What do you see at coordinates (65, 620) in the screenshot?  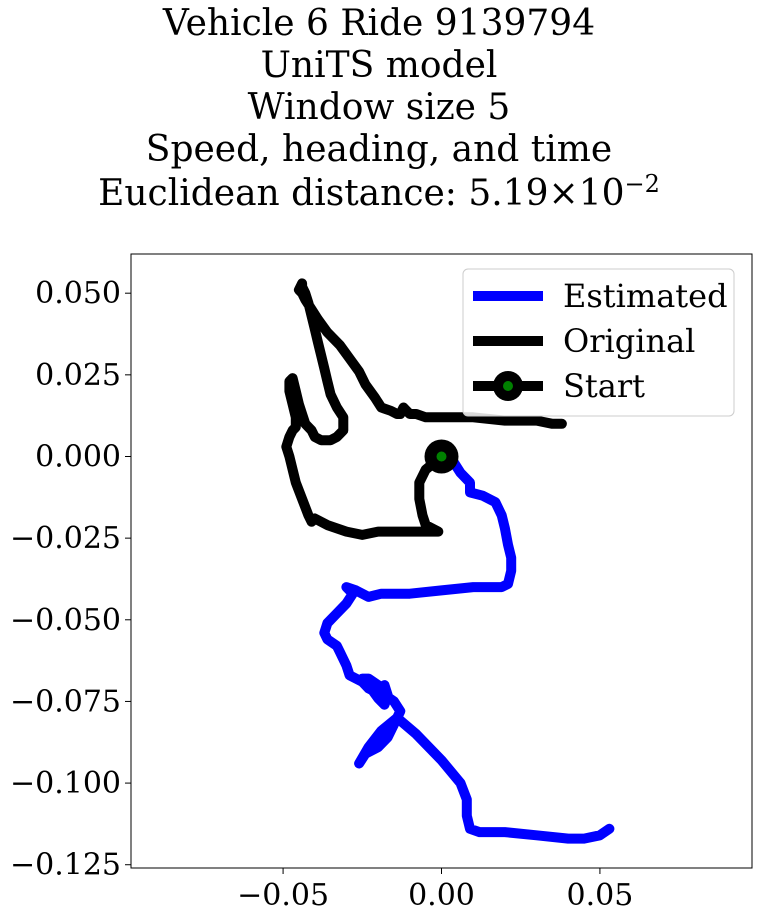 I see `y-tick-label: −0.050` at bounding box center [65, 620].